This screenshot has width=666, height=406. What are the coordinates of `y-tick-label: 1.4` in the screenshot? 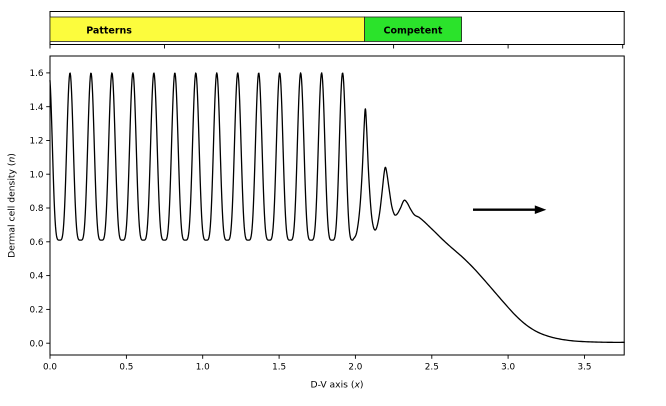 It's located at (37, 108).